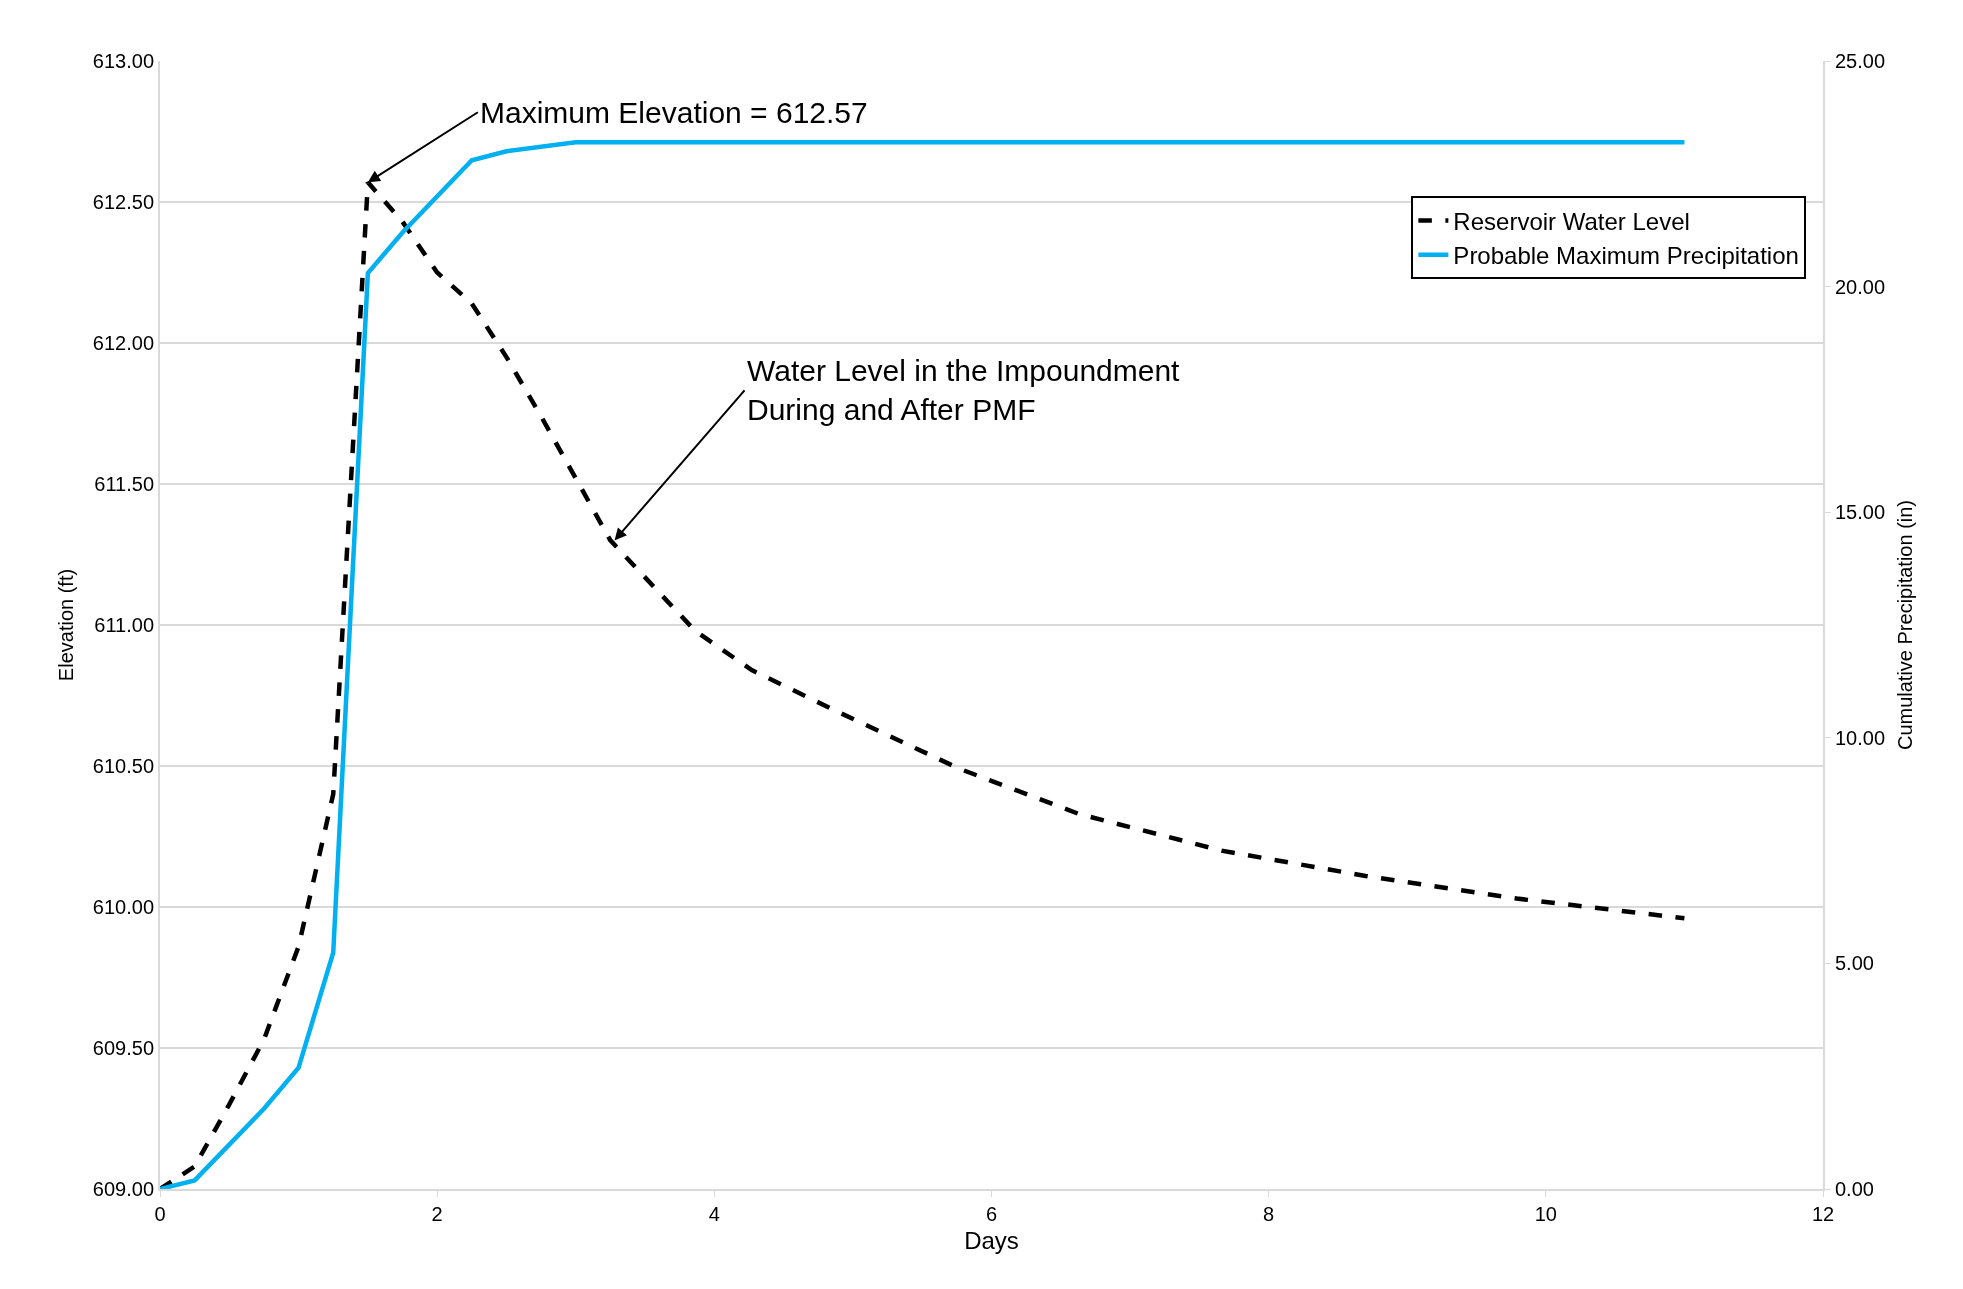 The height and width of the screenshot is (1289, 1963). I want to click on y-tick-label: 610.50, so click(123, 766).